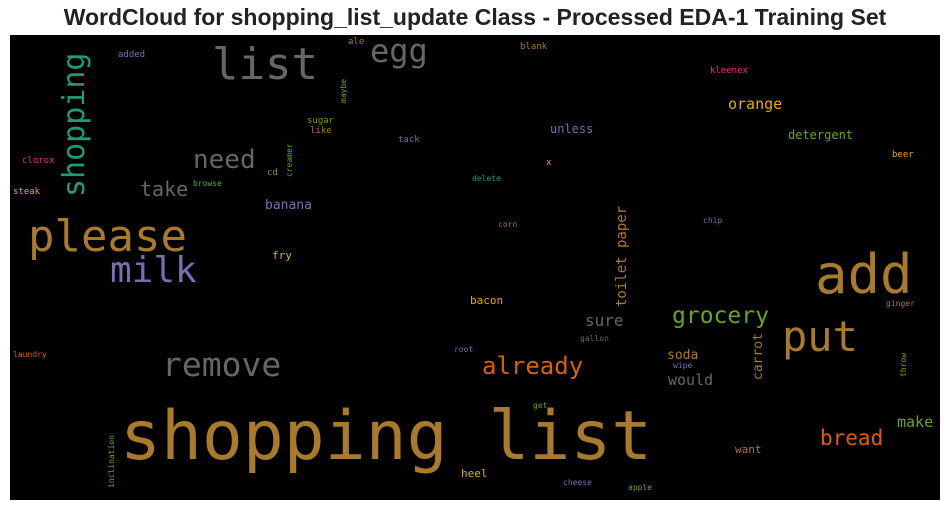  What do you see at coordinates (713, 220) in the screenshot?
I see `word-chip: chip` at bounding box center [713, 220].